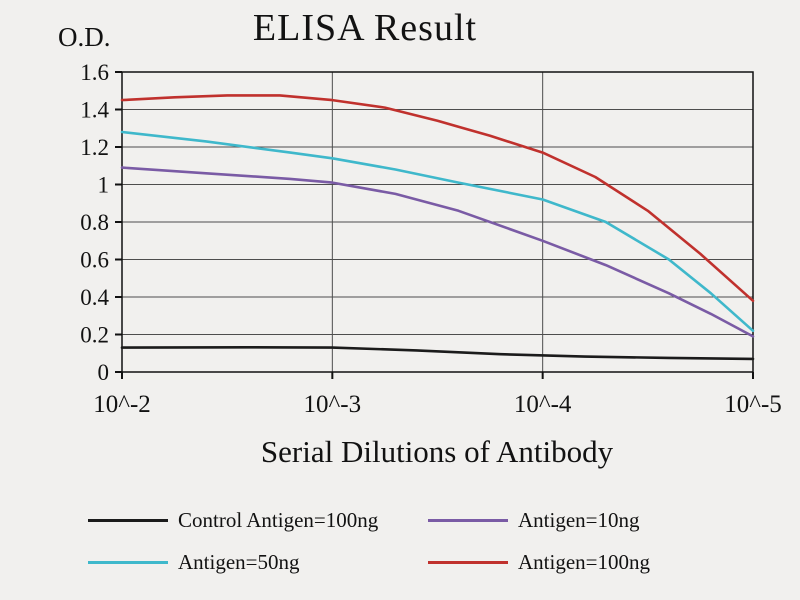 The width and height of the screenshot is (800, 600). I want to click on y-tick-label: 0.8, so click(94, 222).